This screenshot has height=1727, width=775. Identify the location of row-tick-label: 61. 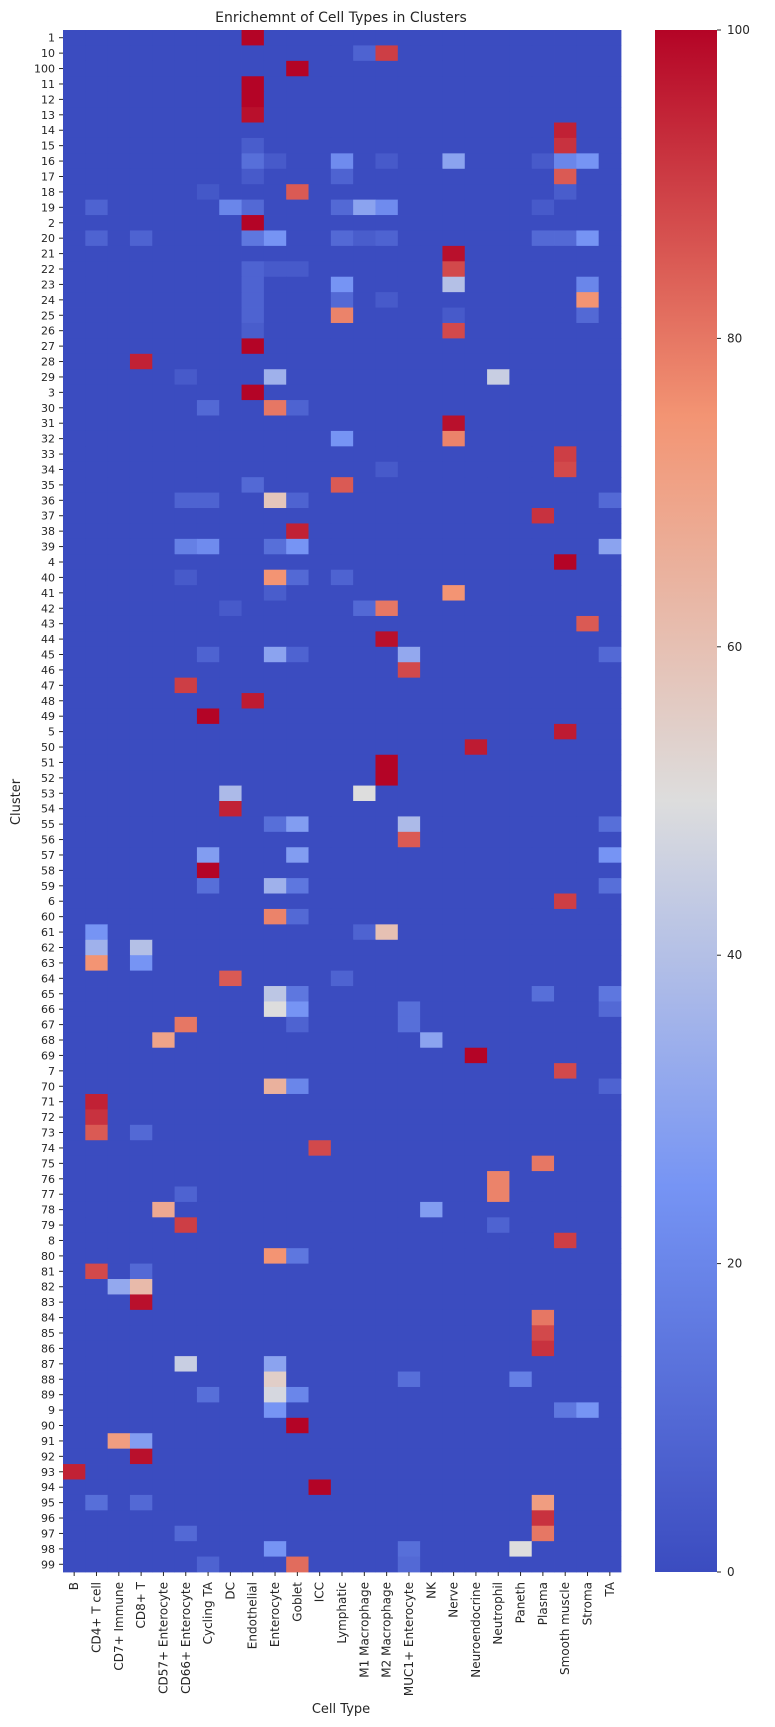
(48, 932).